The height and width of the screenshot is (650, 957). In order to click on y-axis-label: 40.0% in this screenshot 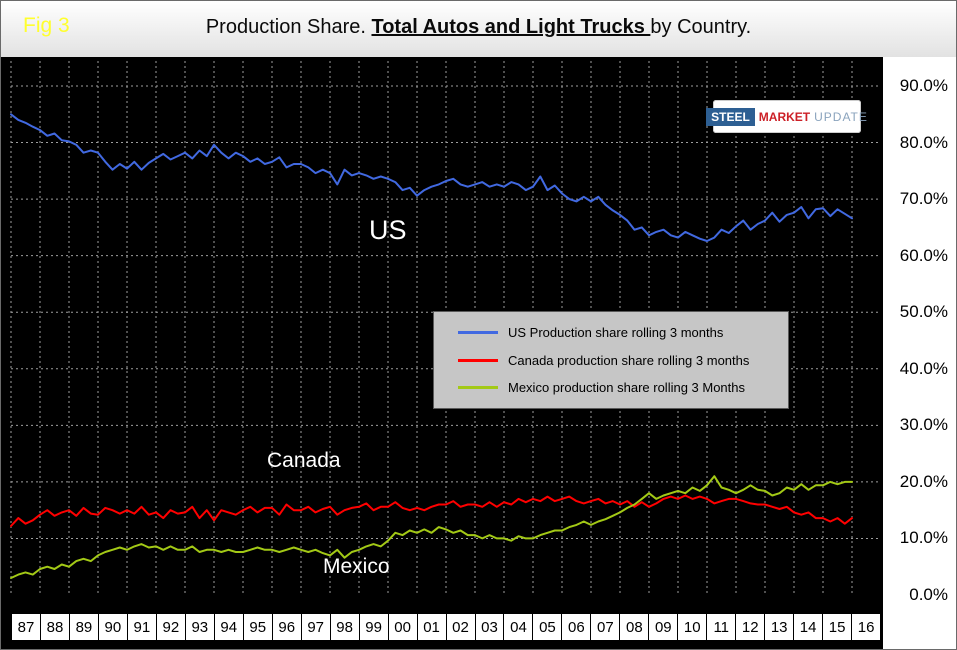, I will do `click(923, 368)`.